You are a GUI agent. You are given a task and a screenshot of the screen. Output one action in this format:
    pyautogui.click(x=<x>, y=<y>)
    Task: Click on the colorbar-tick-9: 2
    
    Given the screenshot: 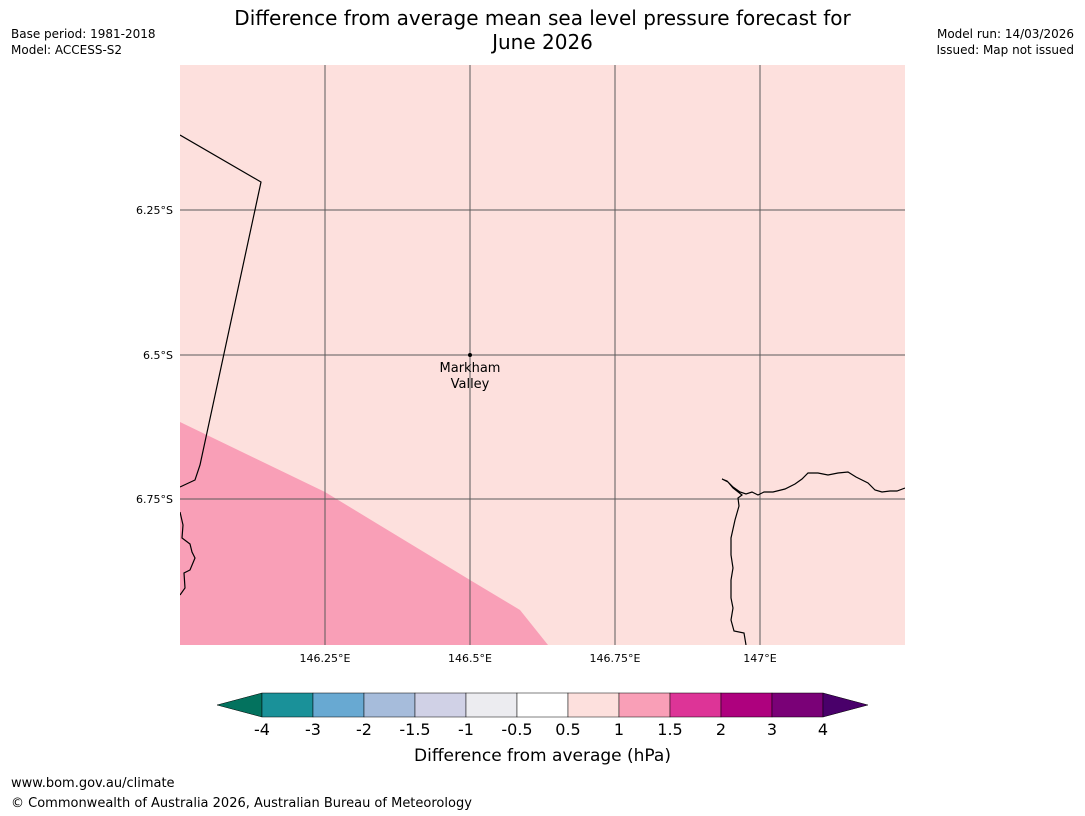 What is the action you would take?
    pyautogui.click(x=721, y=729)
    